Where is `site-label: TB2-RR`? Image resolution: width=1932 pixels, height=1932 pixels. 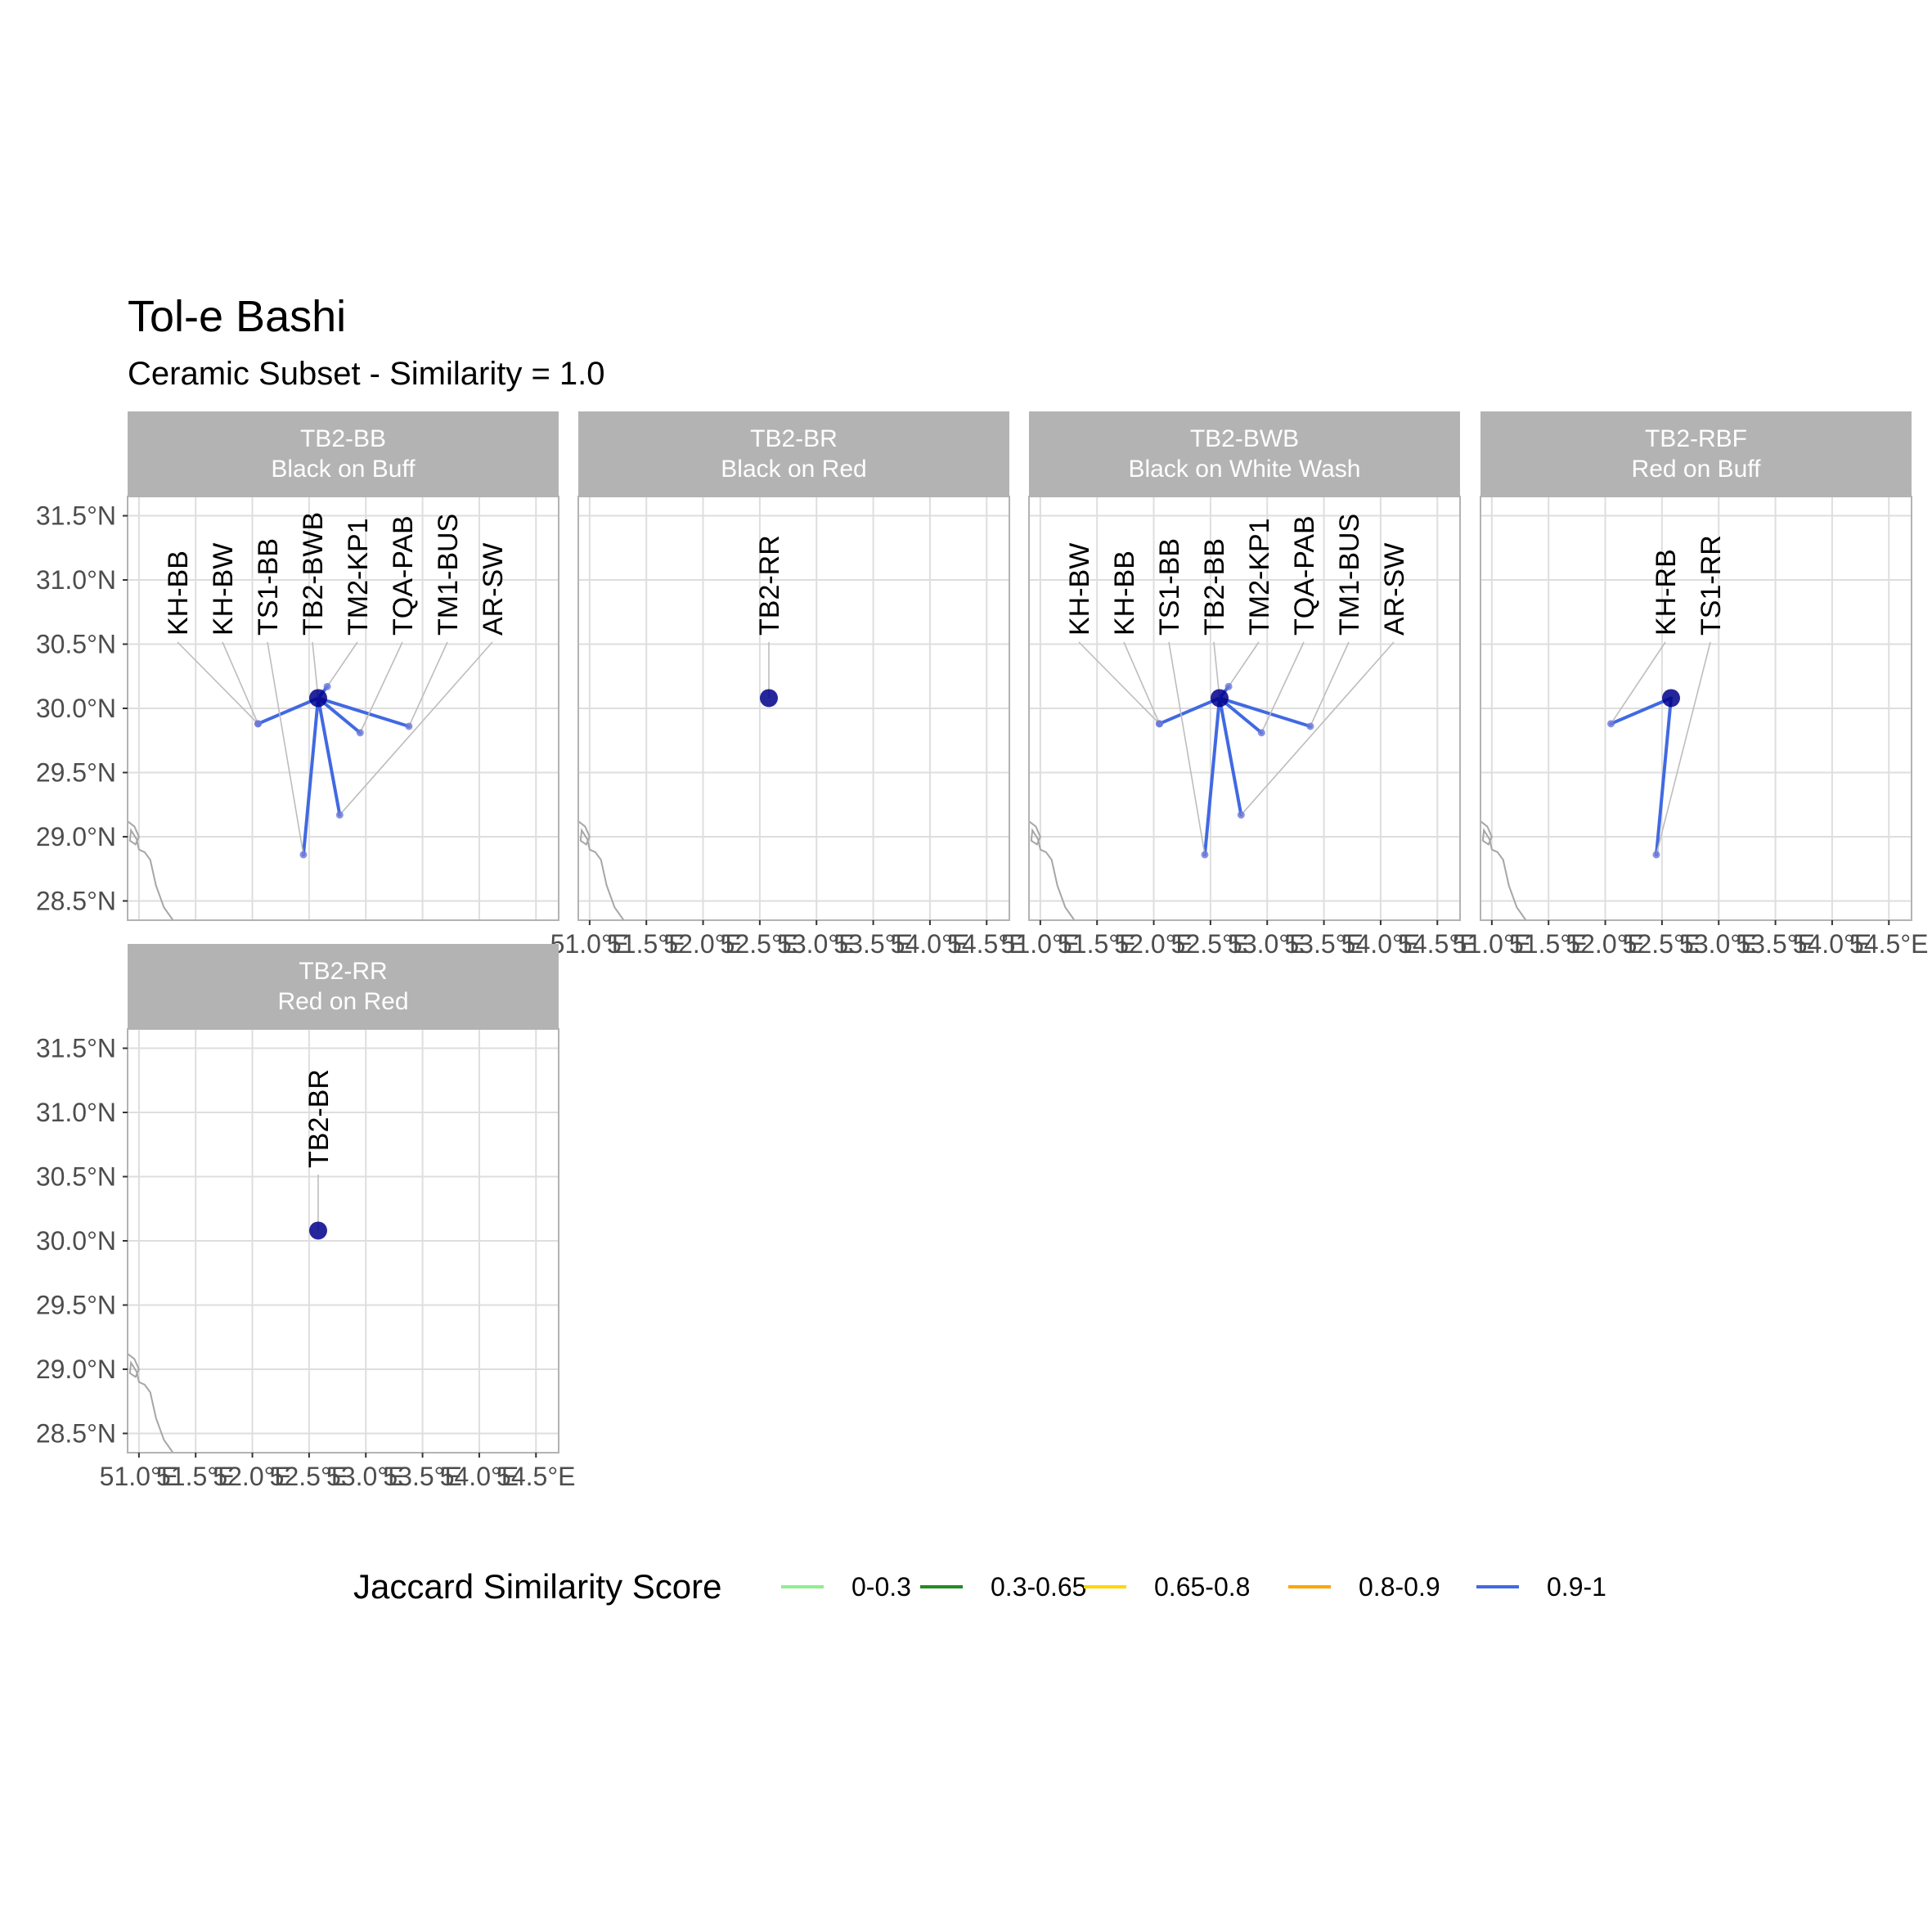 site-label: TB2-RR is located at coordinates (769, 585).